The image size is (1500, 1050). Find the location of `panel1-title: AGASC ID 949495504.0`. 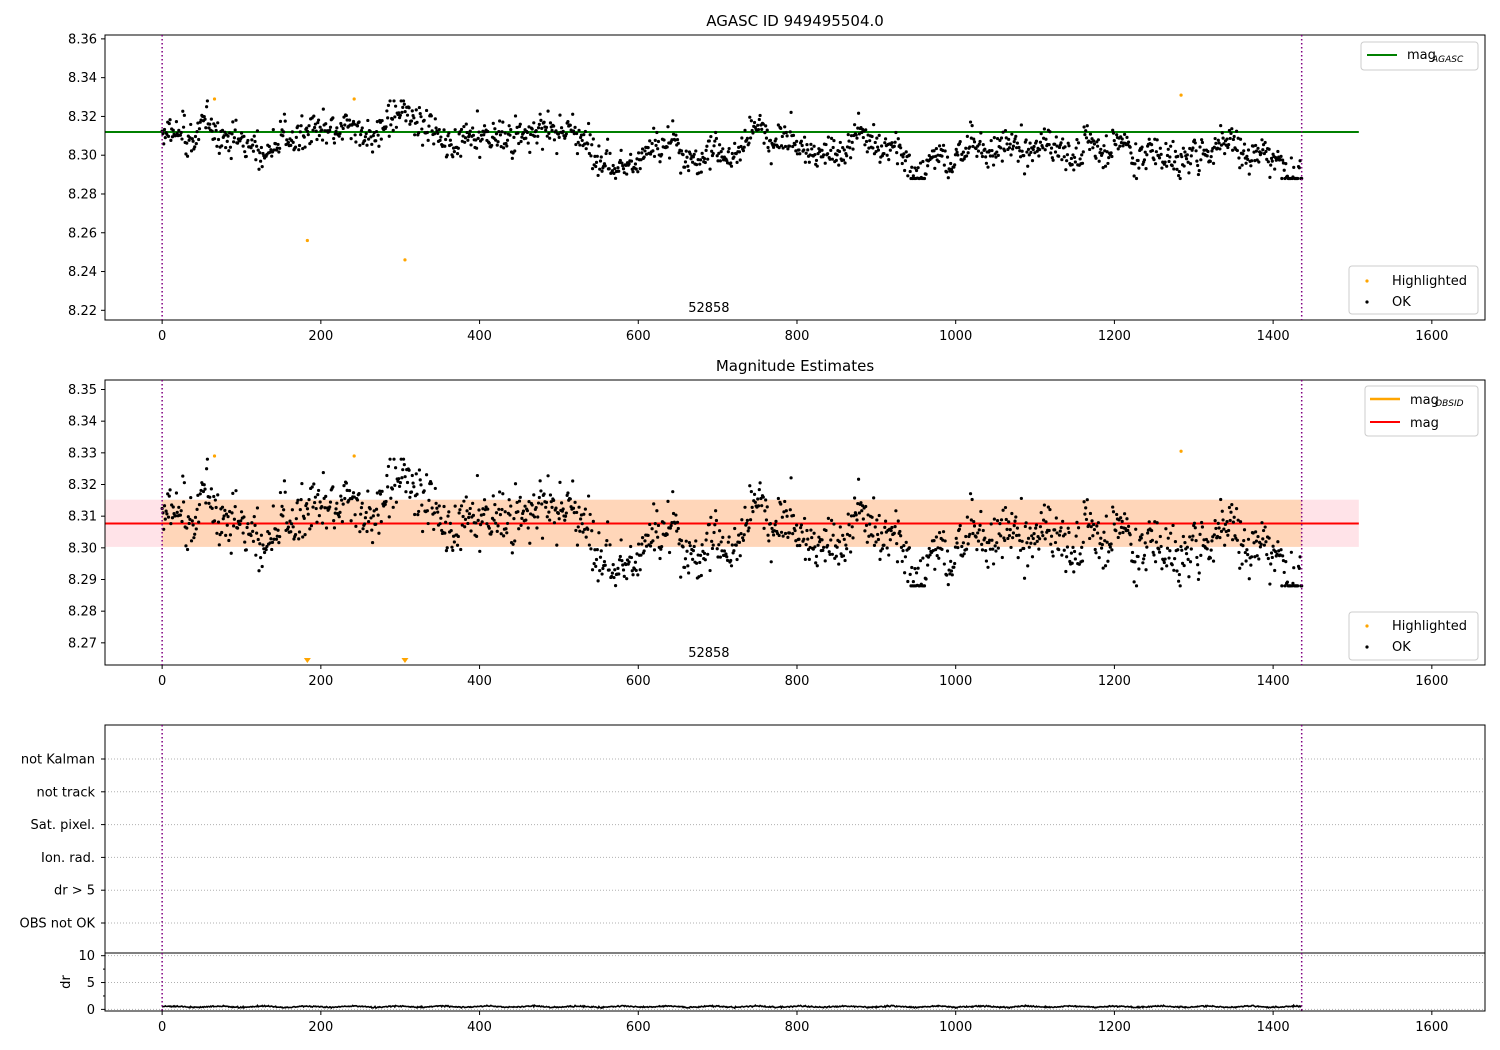

panel1-title: AGASC ID 949495504.0 is located at coordinates (795, 21).